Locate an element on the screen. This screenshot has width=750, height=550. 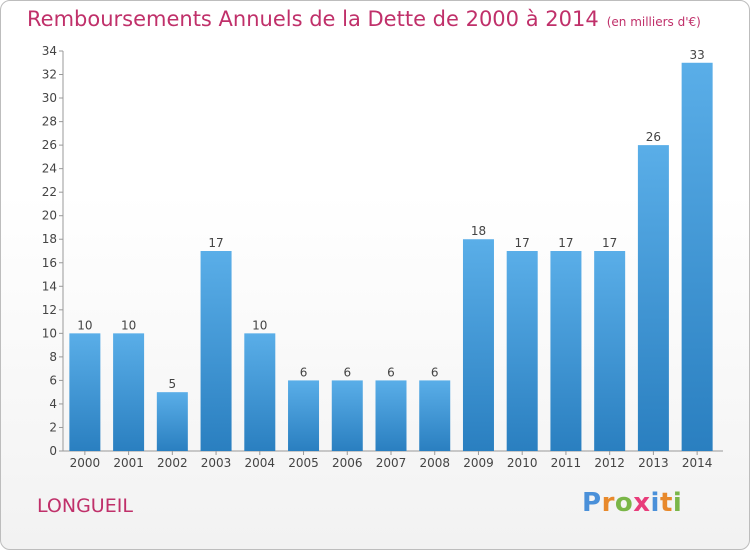
logo-letter: P is located at coordinates (592, 503).